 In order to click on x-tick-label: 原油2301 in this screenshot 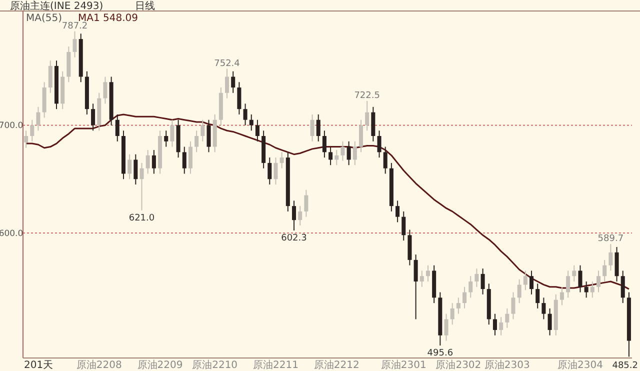, I will do `click(403, 365)`.